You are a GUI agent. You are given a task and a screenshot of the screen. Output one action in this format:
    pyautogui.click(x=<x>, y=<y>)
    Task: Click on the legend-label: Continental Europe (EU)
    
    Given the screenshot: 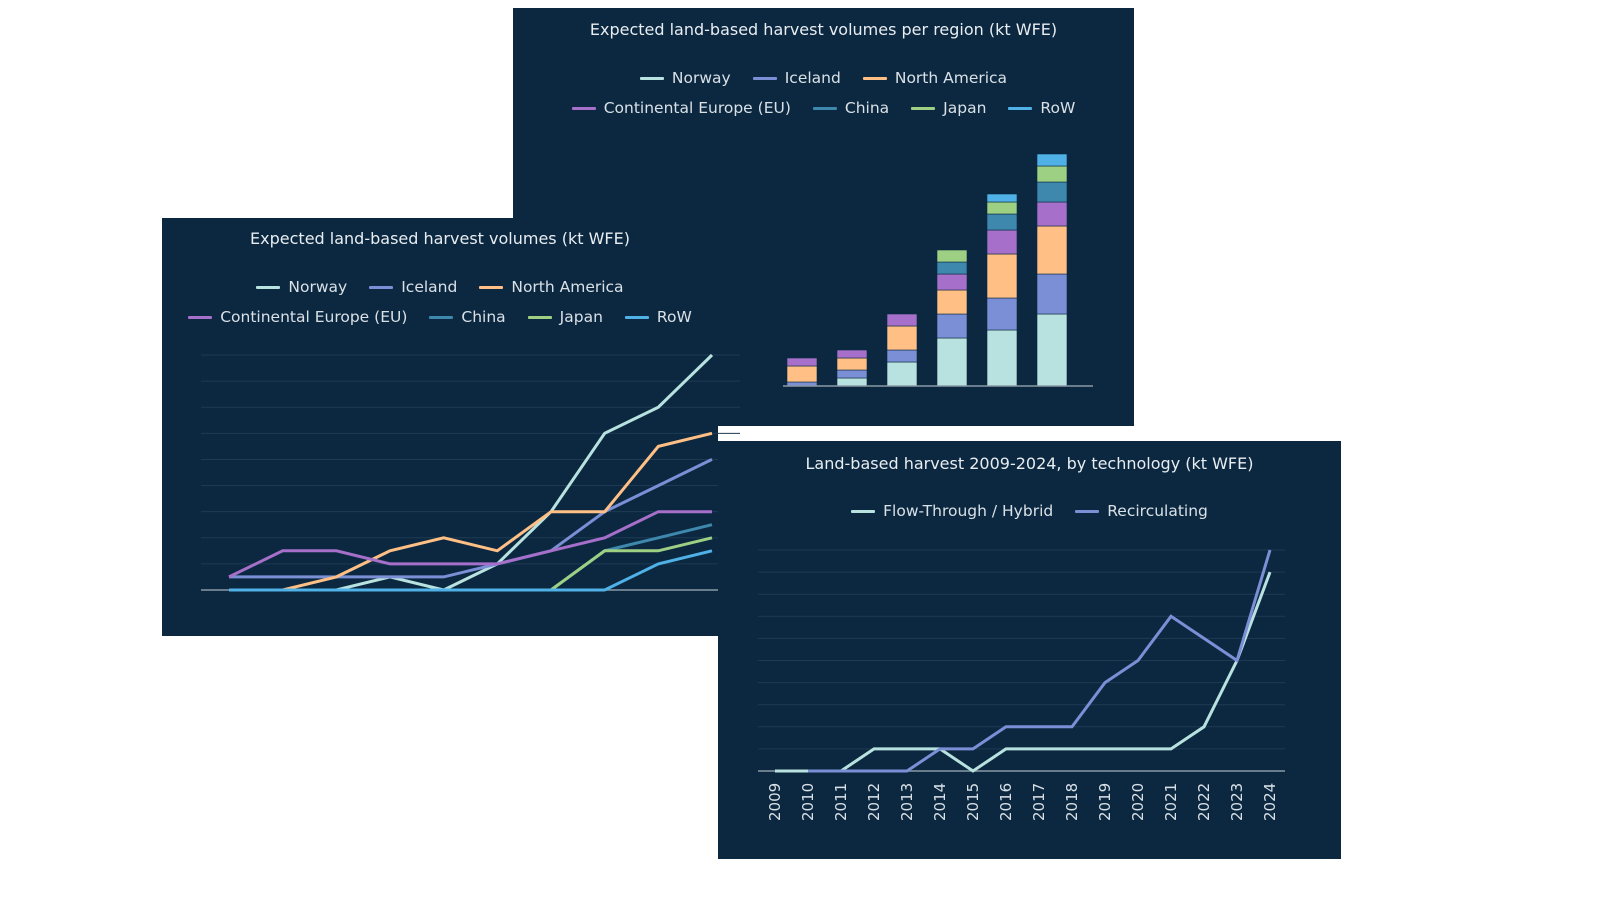 What is the action you would take?
    pyautogui.click(x=697, y=108)
    